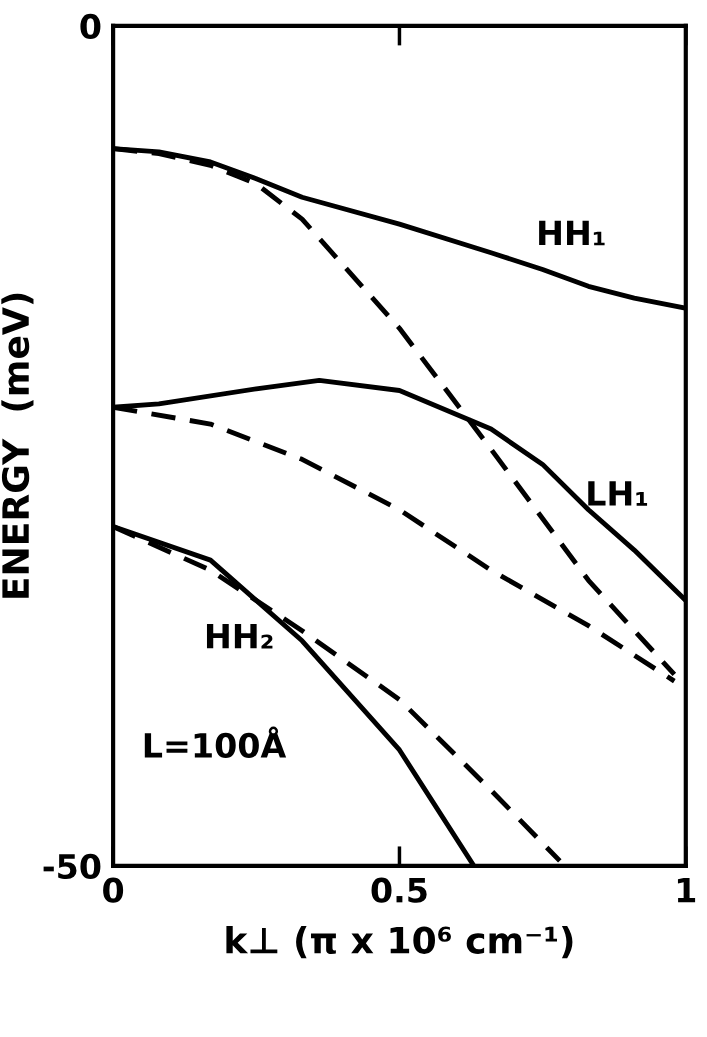  I want to click on y-axis-title: ENERGY (meV), so click(17, 445).